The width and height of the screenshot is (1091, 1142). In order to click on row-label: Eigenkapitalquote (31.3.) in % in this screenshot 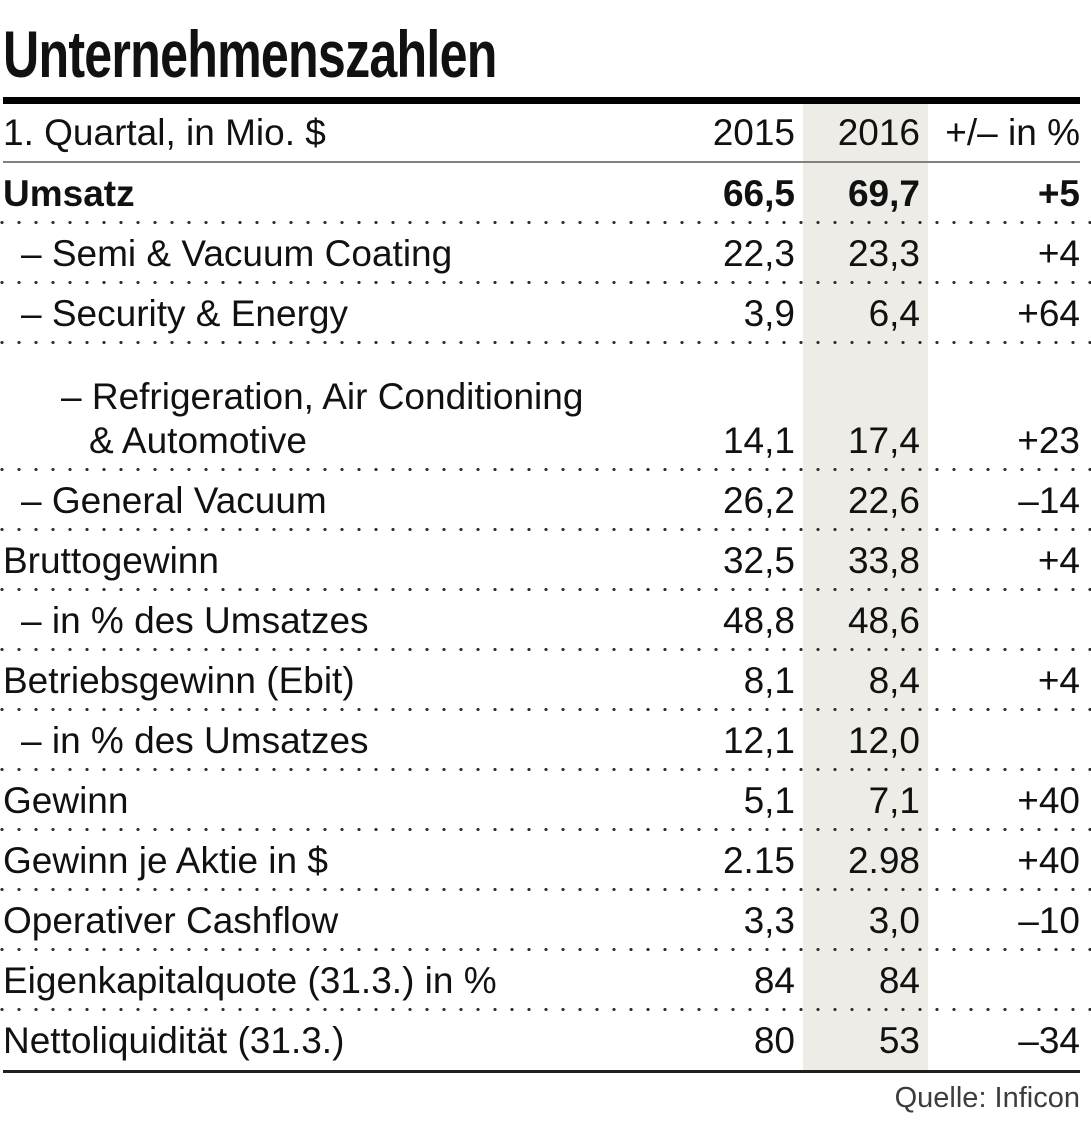, I will do `click(323, 984)`.